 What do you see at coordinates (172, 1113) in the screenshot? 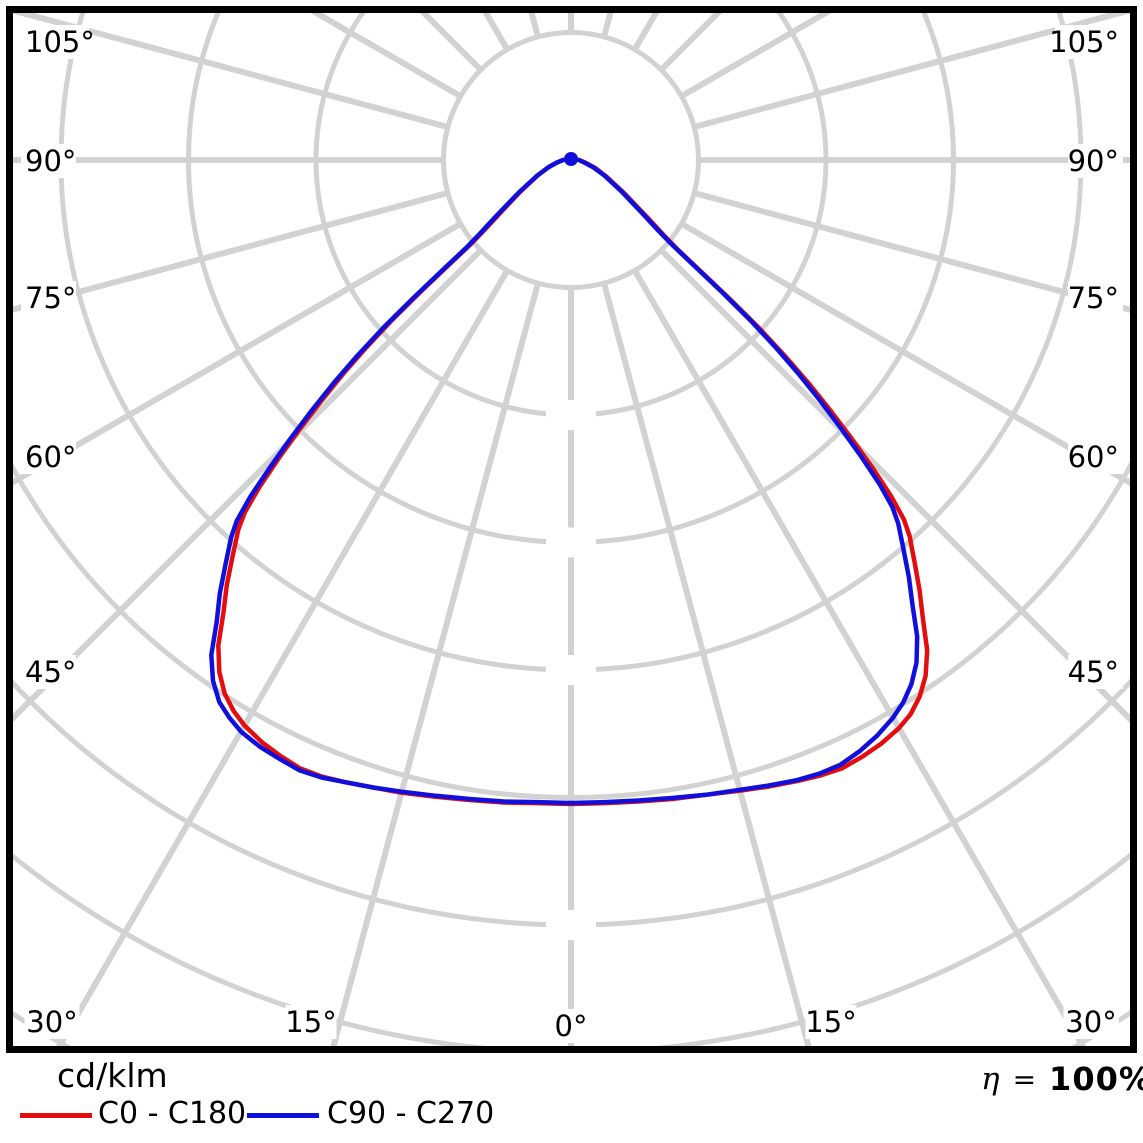
I see `legend-label-c0-c180: C0 - C180` at bounding box center [172, 1113].